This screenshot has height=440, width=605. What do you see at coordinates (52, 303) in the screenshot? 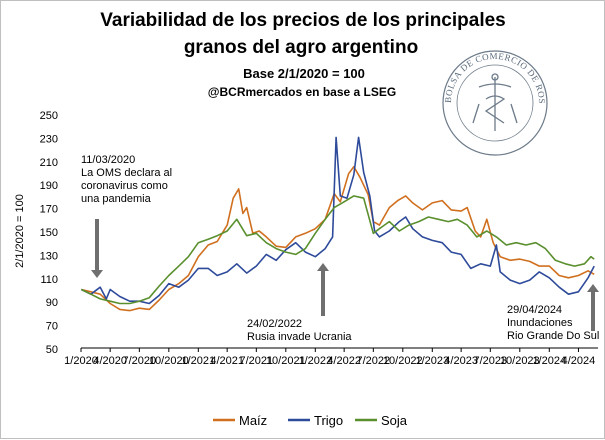
I see `y-tick-label: 90` at bounding box center [52, 303].